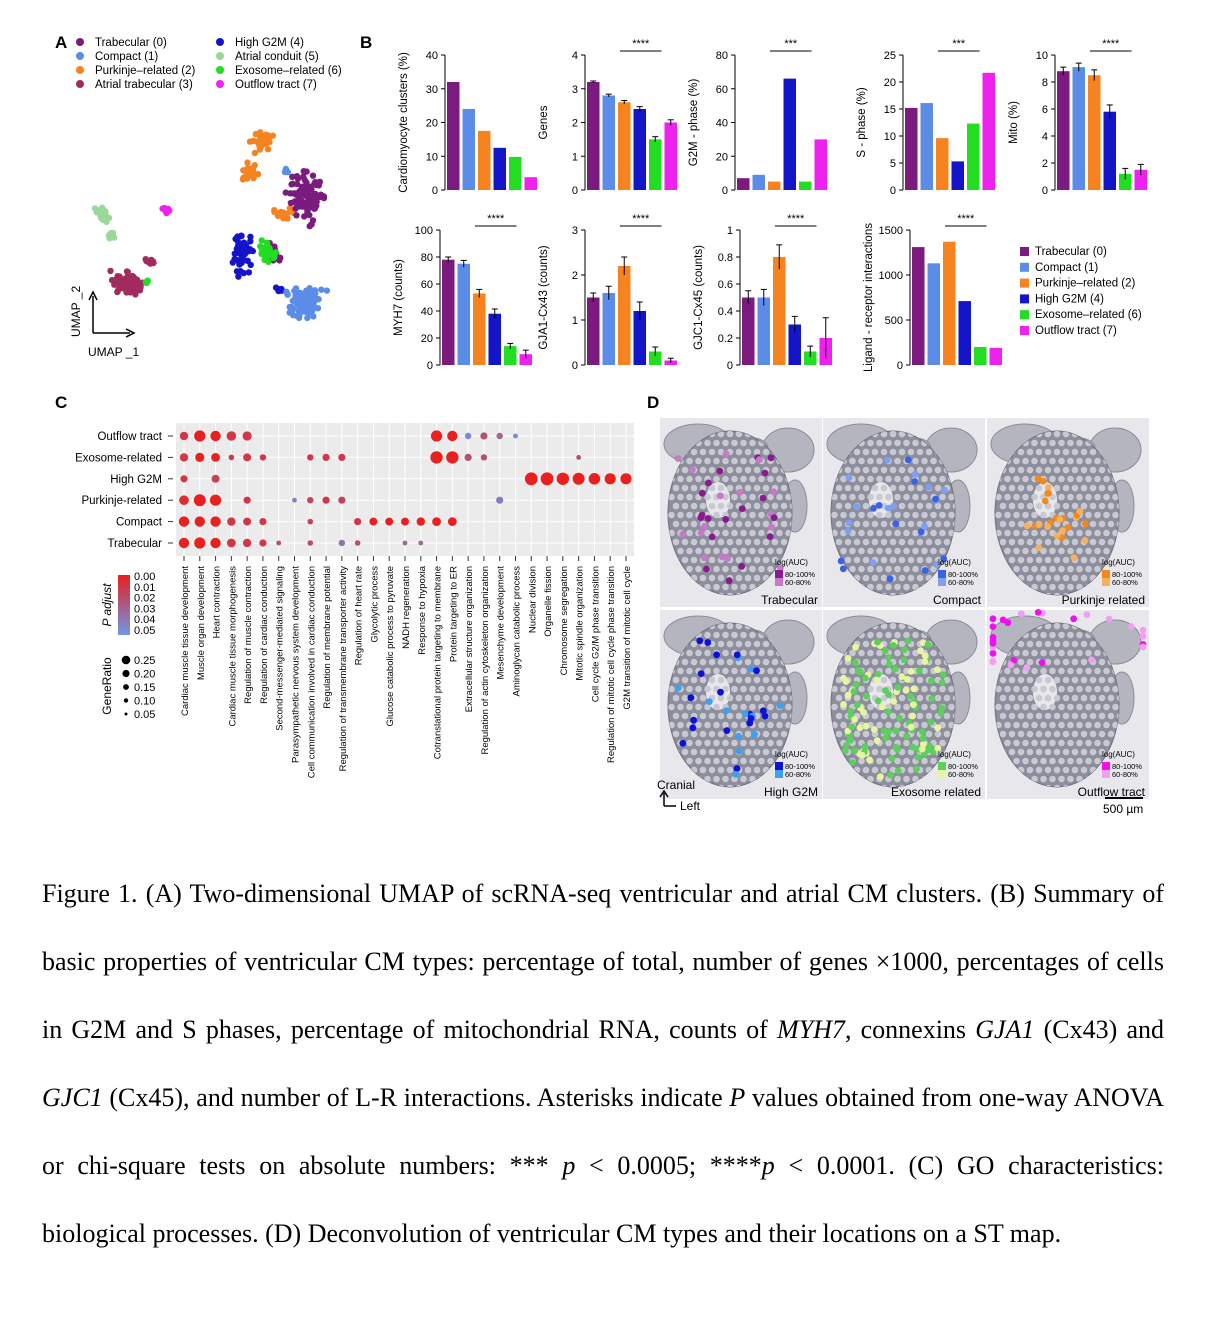 This screenshot has width=1229, height=1335. Describe the element at coordinates (890, 83) in the screenshot. I see `y-tick-label: 20` at that location.